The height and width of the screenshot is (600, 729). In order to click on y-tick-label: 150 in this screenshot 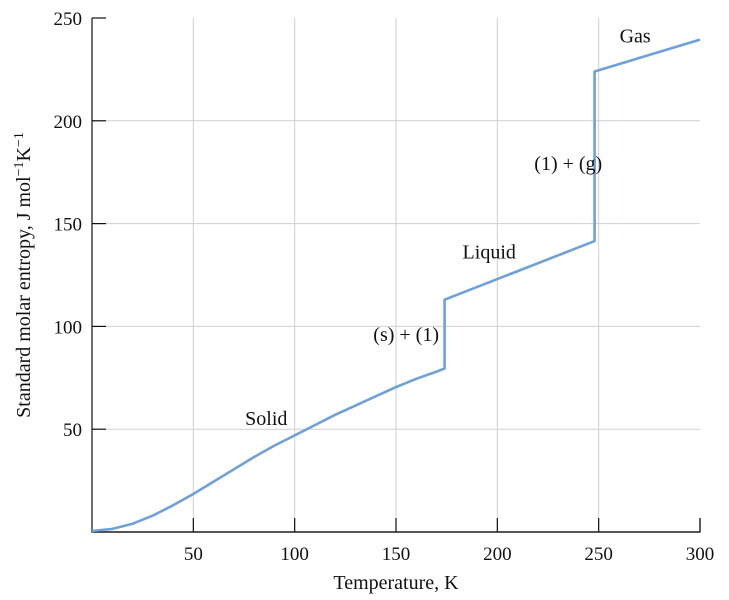, I will do `click(68, 225)`.